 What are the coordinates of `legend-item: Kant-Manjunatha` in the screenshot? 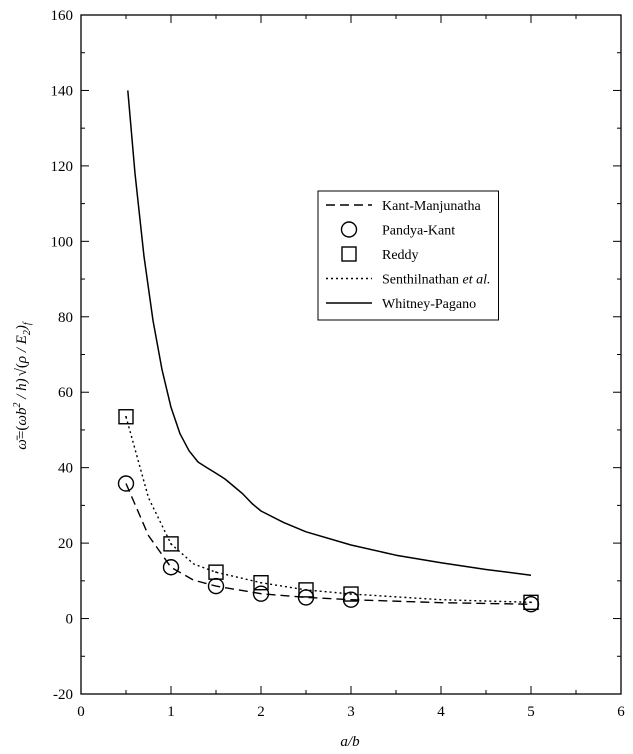 It's located at (404, 206).